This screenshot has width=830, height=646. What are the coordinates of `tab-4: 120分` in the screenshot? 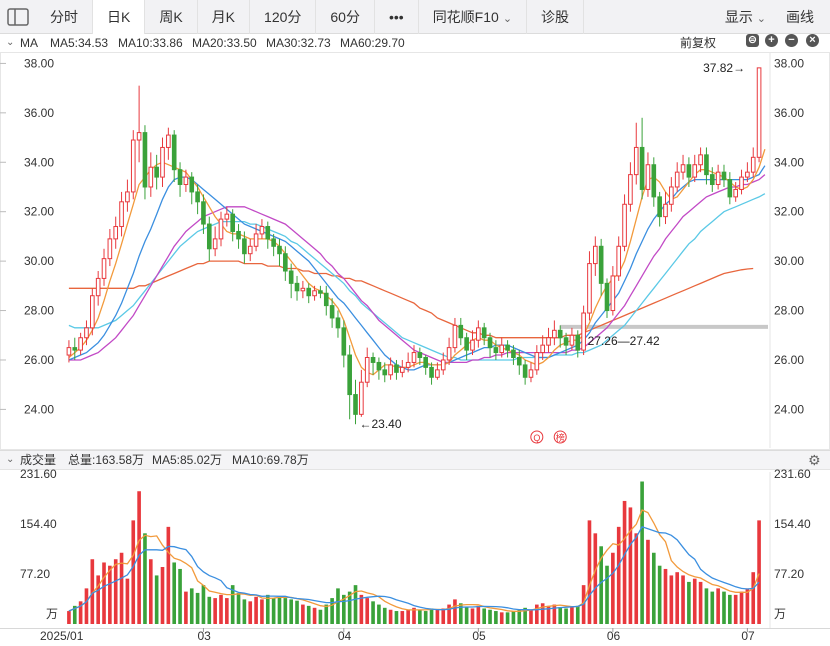 It's located at (283, 17).